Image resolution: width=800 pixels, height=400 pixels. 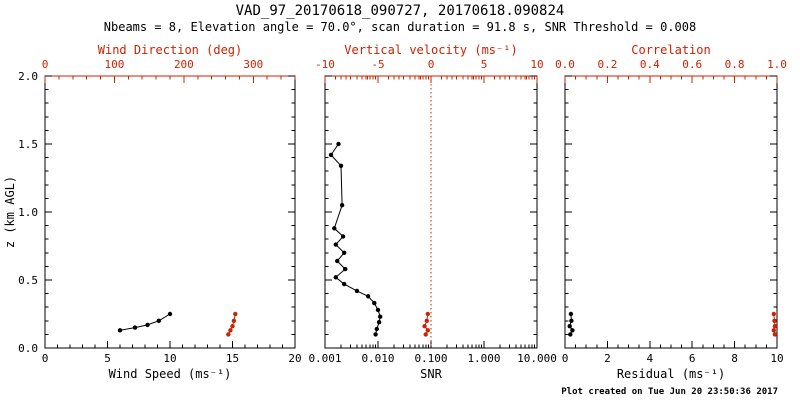 I want to click on top-tick-label: 0.8, so click(x=735, y=64).